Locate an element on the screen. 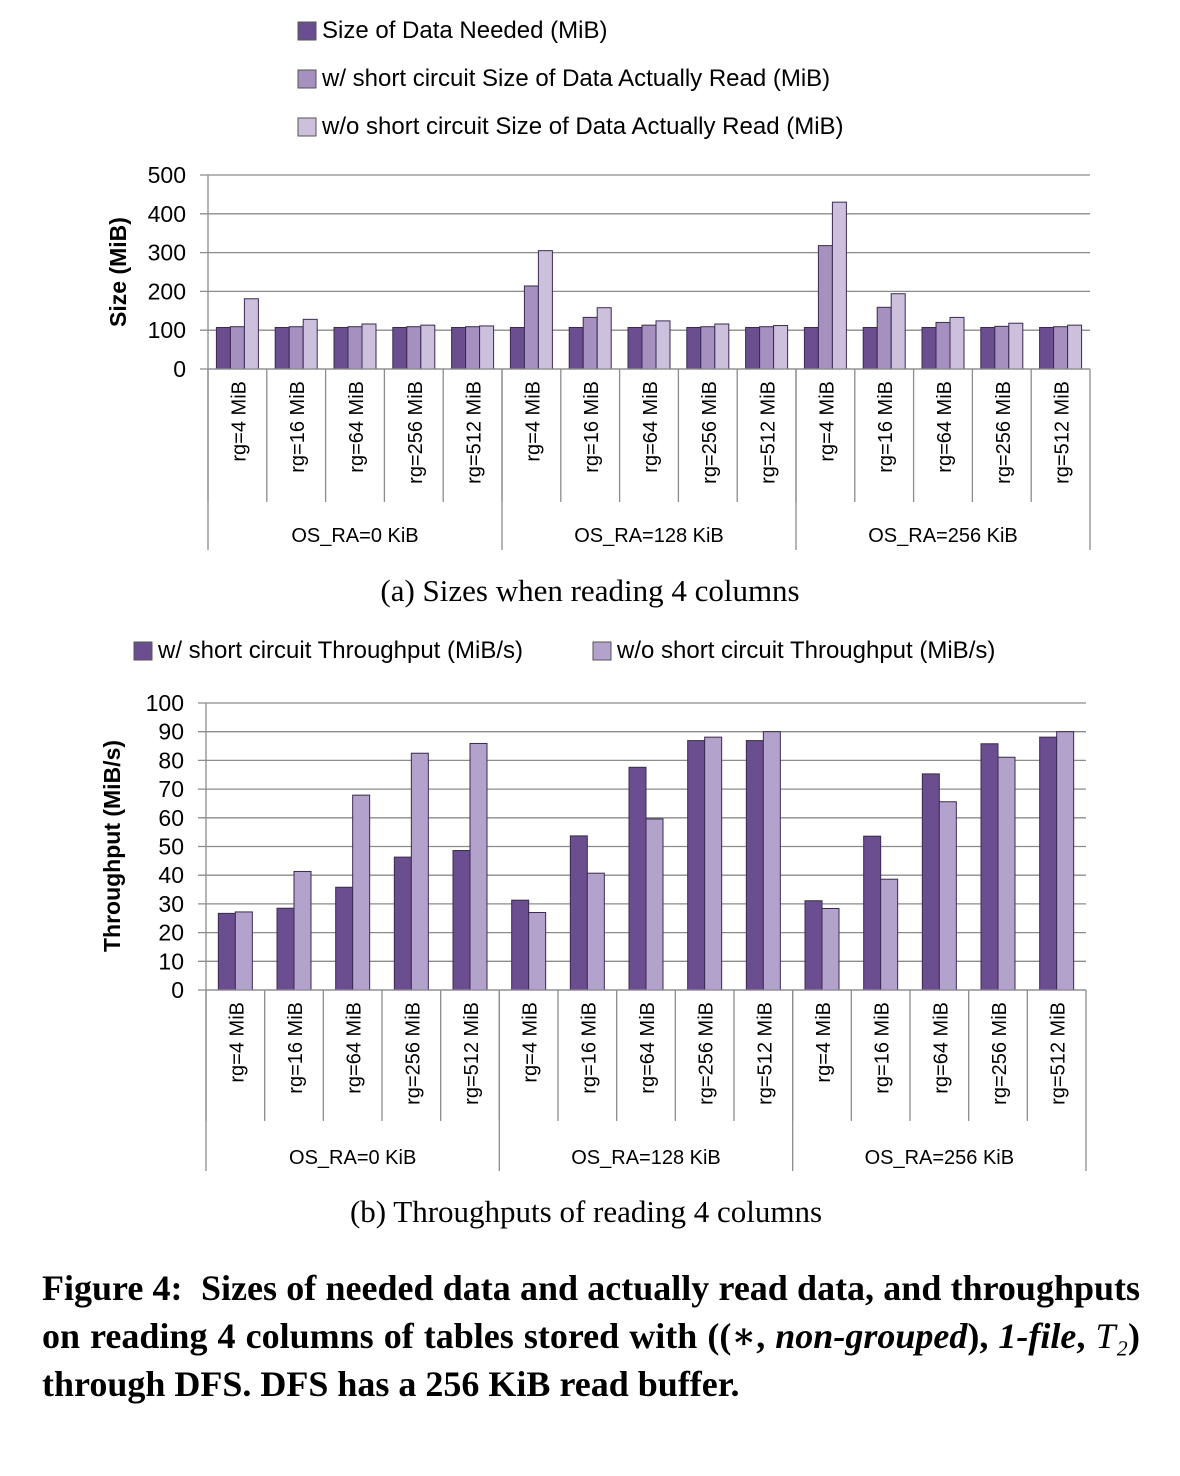 This screenshot has height=1476, width=1180. y-tick-label: 70 is located at coordinates (171, 789).